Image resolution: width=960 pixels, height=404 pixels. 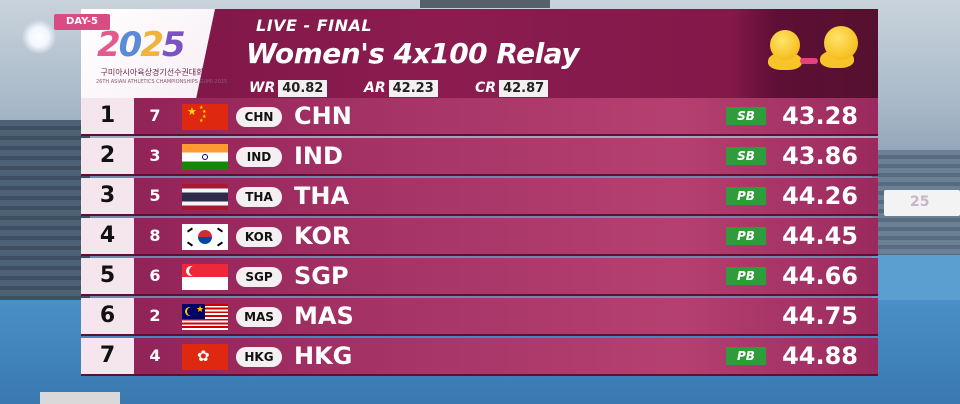 I want to click on lane-number: 4, so click(x=155, y=355).